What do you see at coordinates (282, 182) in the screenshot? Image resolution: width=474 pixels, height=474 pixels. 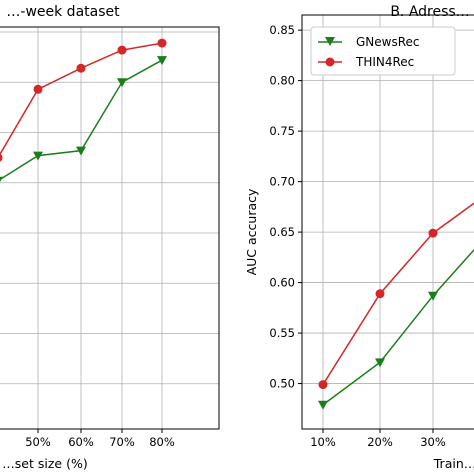 I see `panel-b-y-tick-0-70: 0.70` at bounding box center [282, 182].